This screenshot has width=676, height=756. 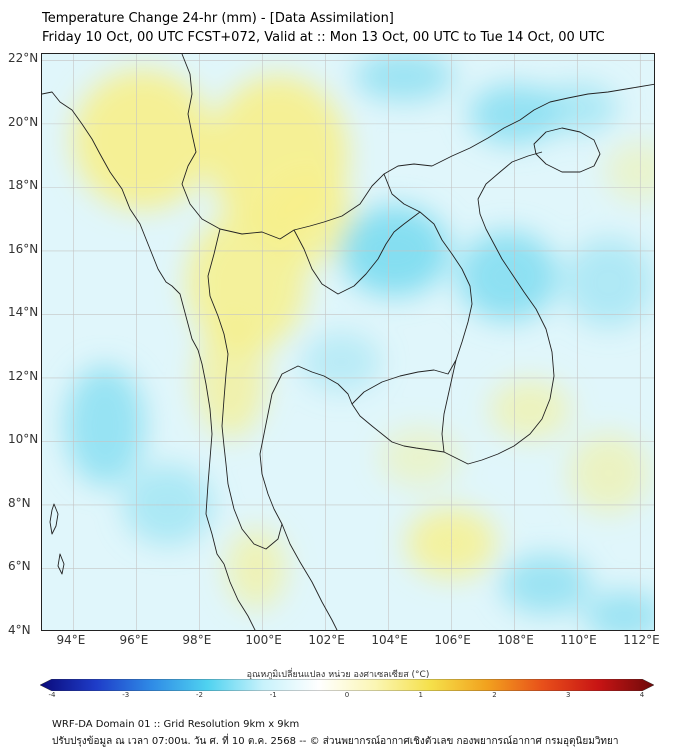 I want to click on lat-label: 18°N, so click(x=23, y=185).